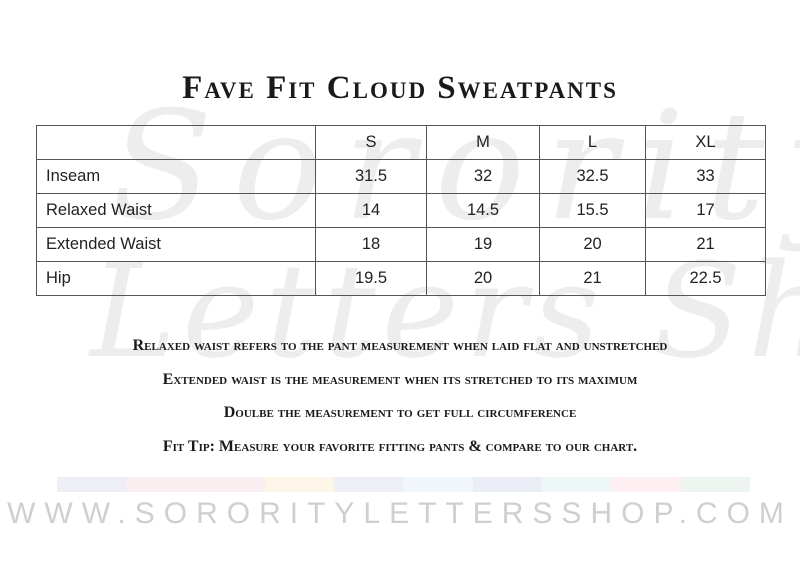  Describe the element at coordinates (176, 278) in the screenshot. I see `row-label: Hip` at that location.